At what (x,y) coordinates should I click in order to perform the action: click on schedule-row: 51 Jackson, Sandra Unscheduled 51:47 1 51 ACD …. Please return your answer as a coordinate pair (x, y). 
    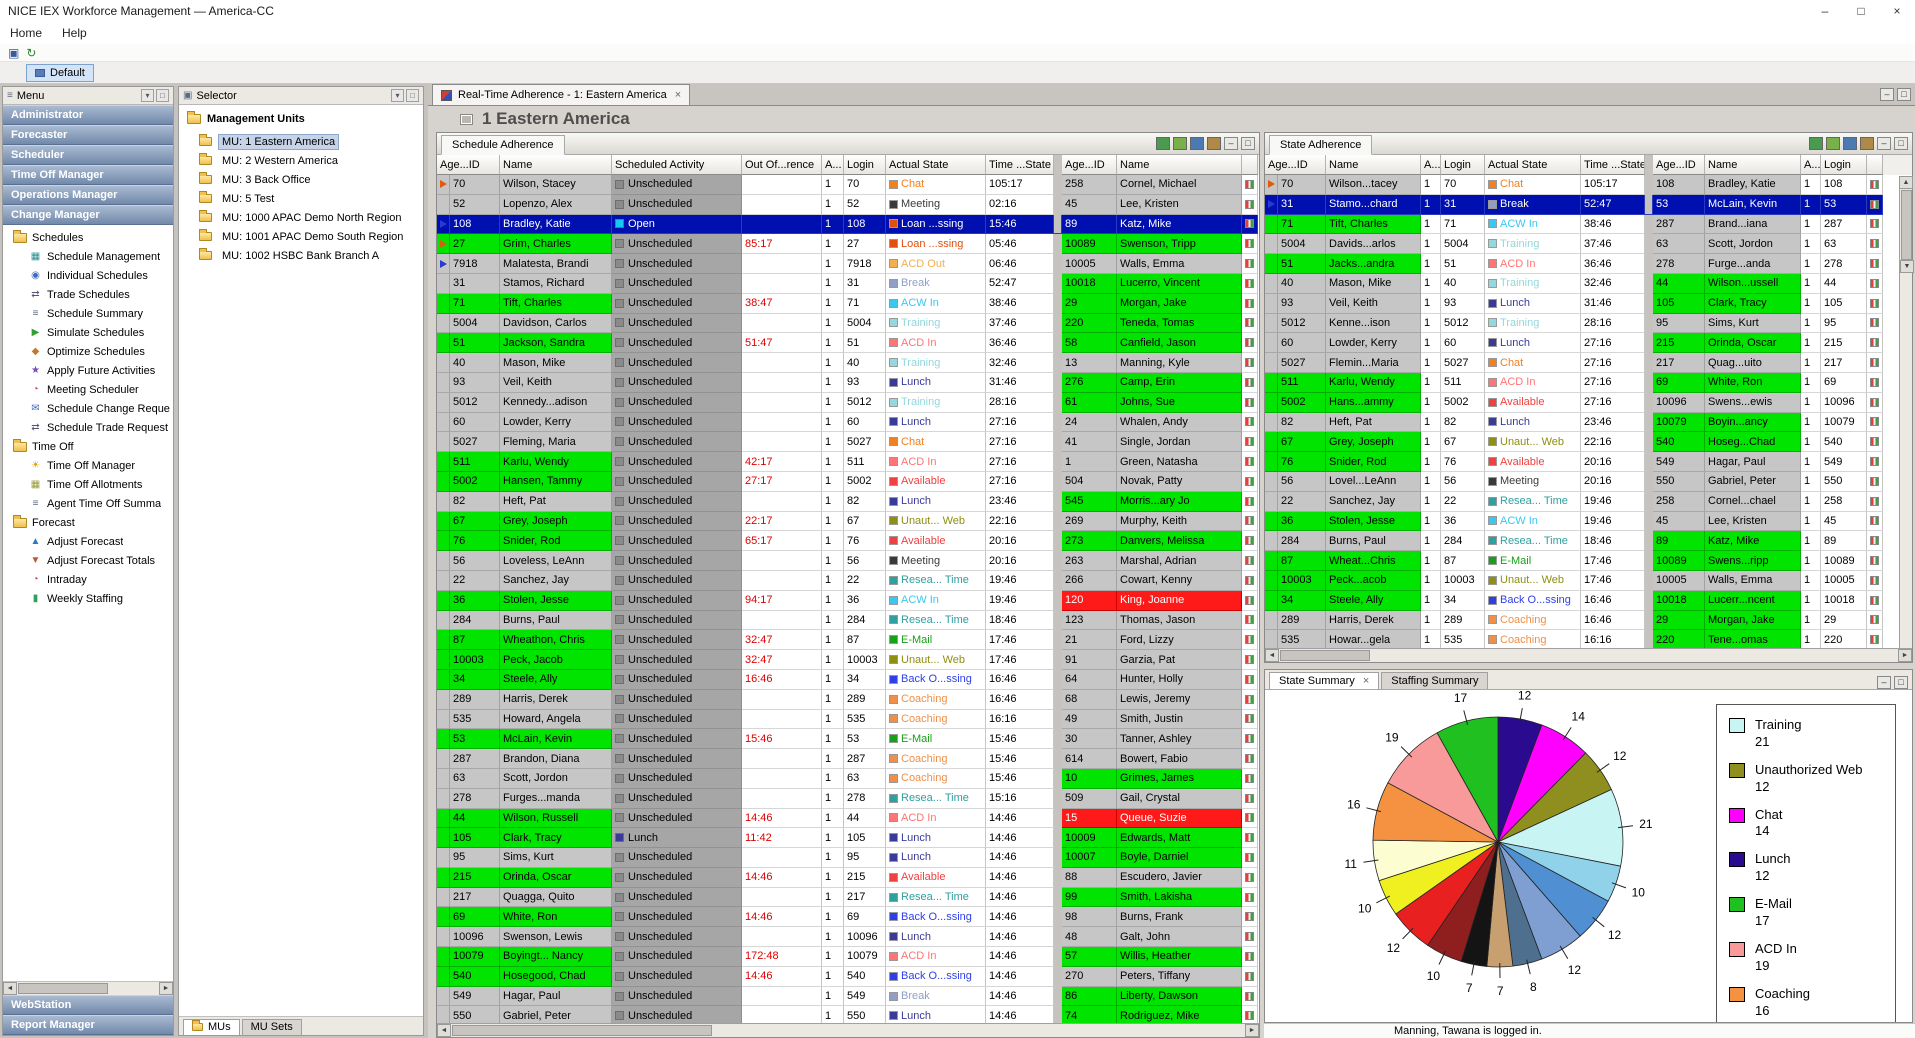
    Looking at the image, I should click on (848, 343).